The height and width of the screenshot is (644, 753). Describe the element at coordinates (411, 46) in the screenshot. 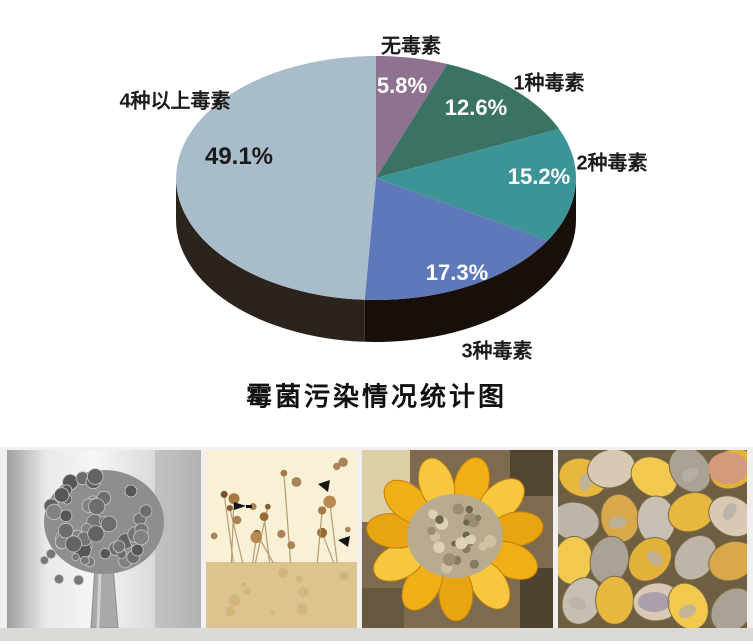

I see `slice-label-no-toxin: 无毒素` at that location.